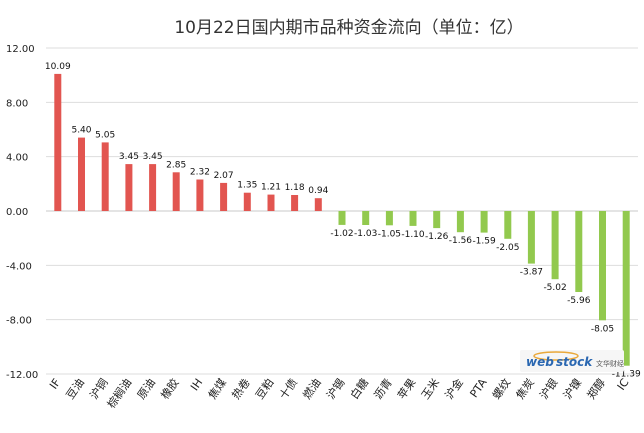 Image resolution: width=644 pixels, height=433 pixels. What do you see at coordinates (341, 234) in the screenshot?
I see `data-label-13: -1.02` at bounding box center [341, 234].